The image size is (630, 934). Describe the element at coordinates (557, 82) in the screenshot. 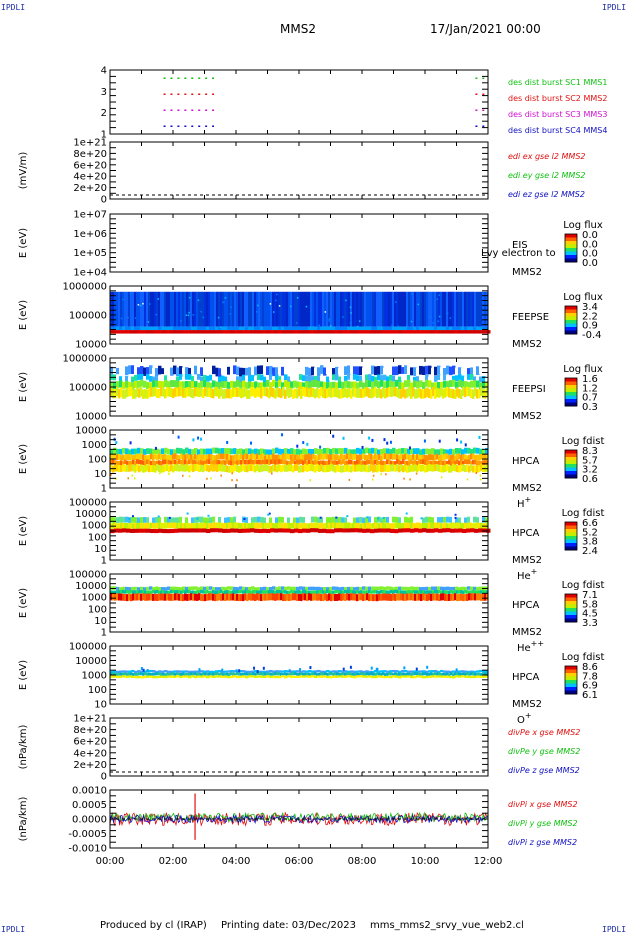

I see `legend-entry: des dist burst SC1 MMS1` at that location.